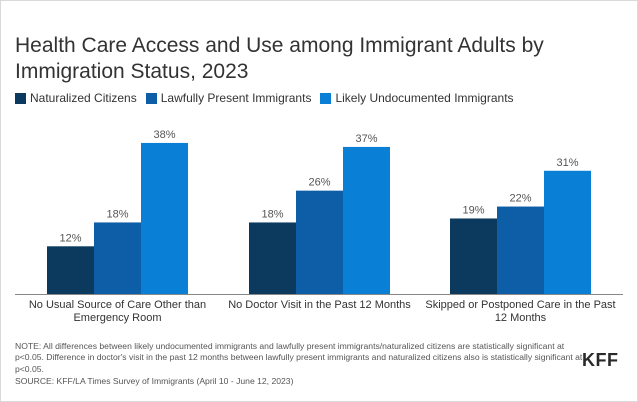  I want to click on data-label-naturalized-cat3: 19%, so click(473, 210).